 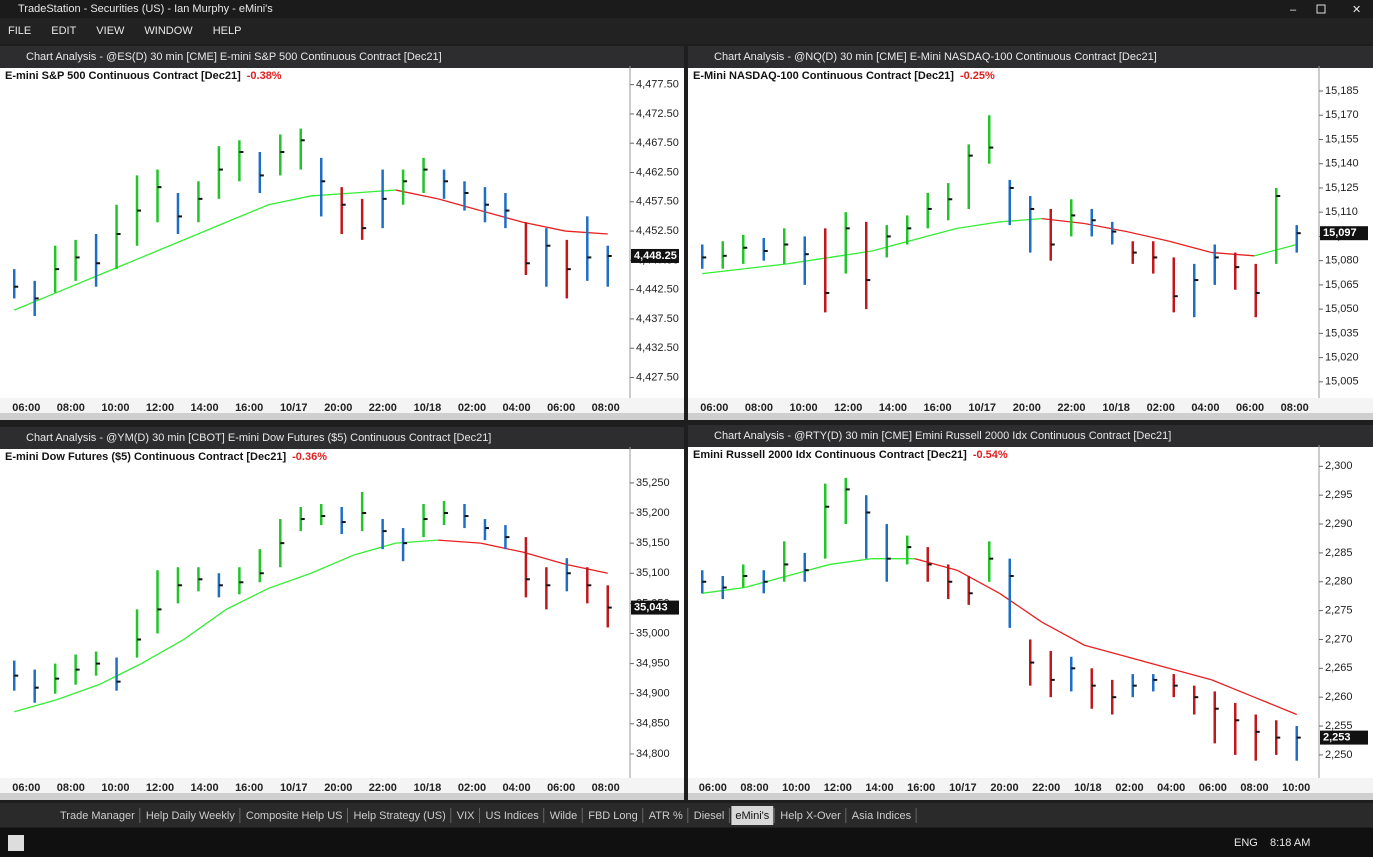 I want to click on tab: Wilde, so click(x=564, y=815).